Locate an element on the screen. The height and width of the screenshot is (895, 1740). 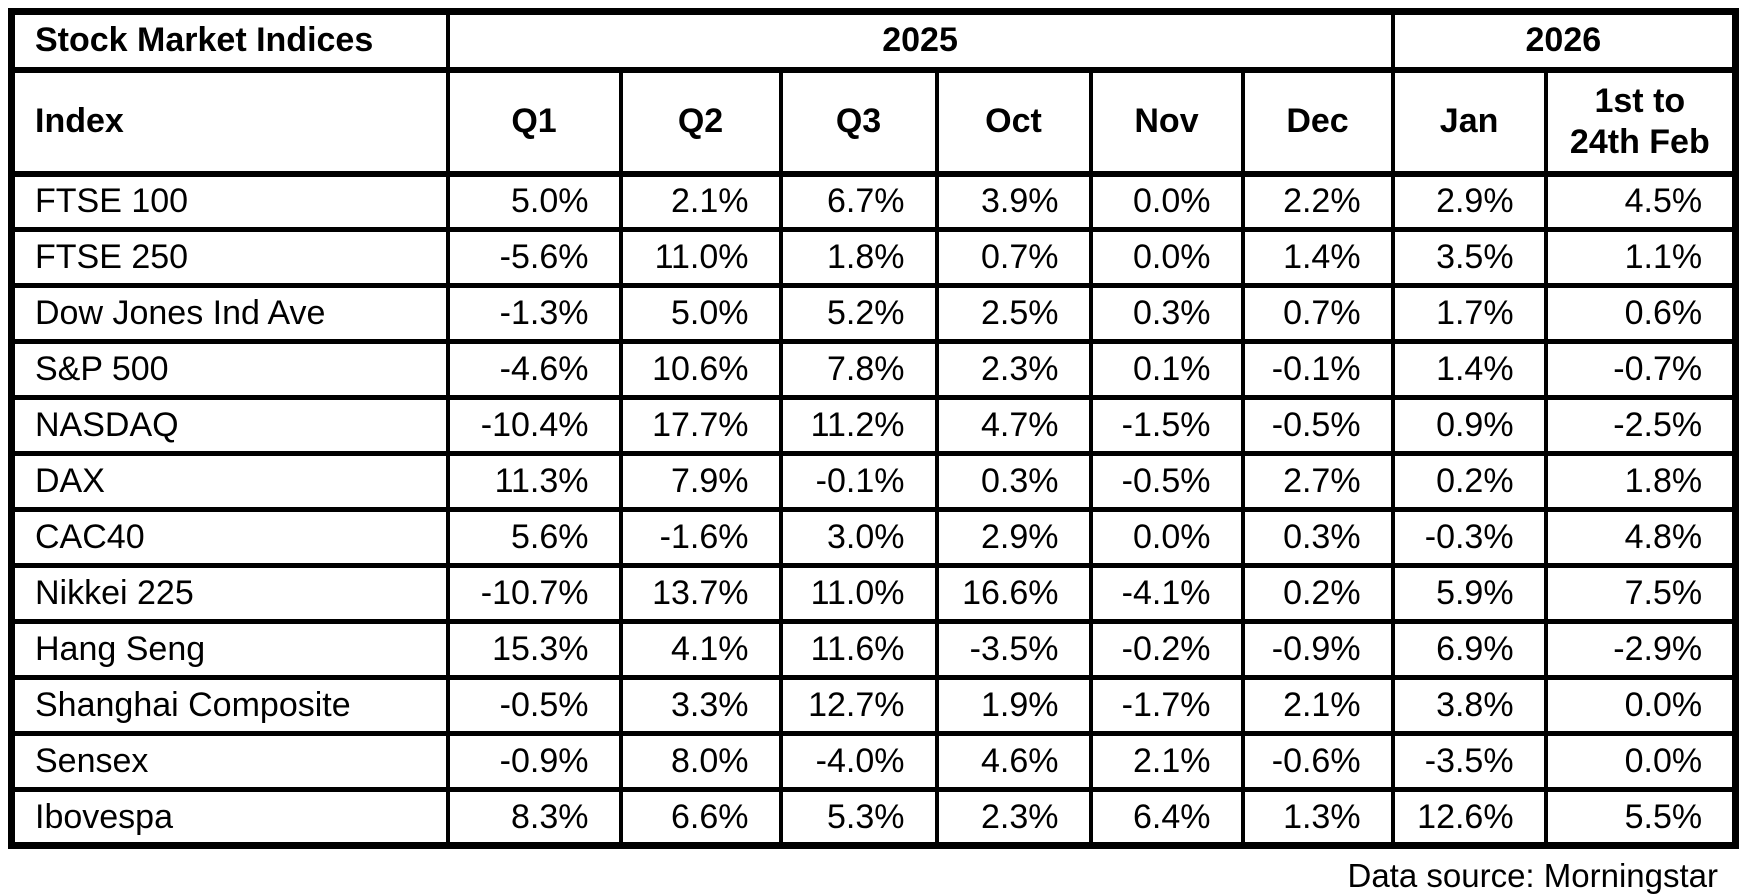
column-header-q2: Q2 is located at coordinates (700, 121).